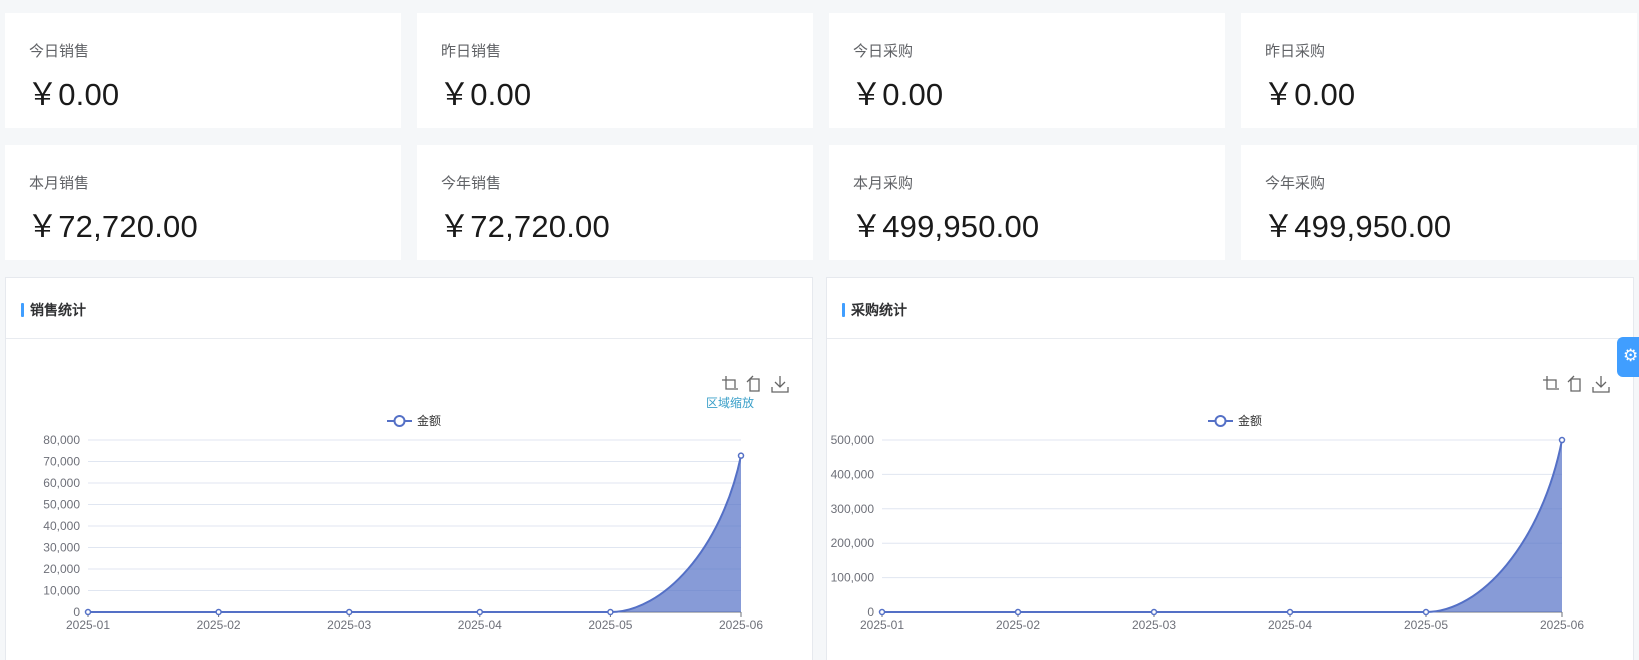  Describe the element at coordinates (471, 51) in the screenshot. I see `stat-label: 昨日销售` at that location.